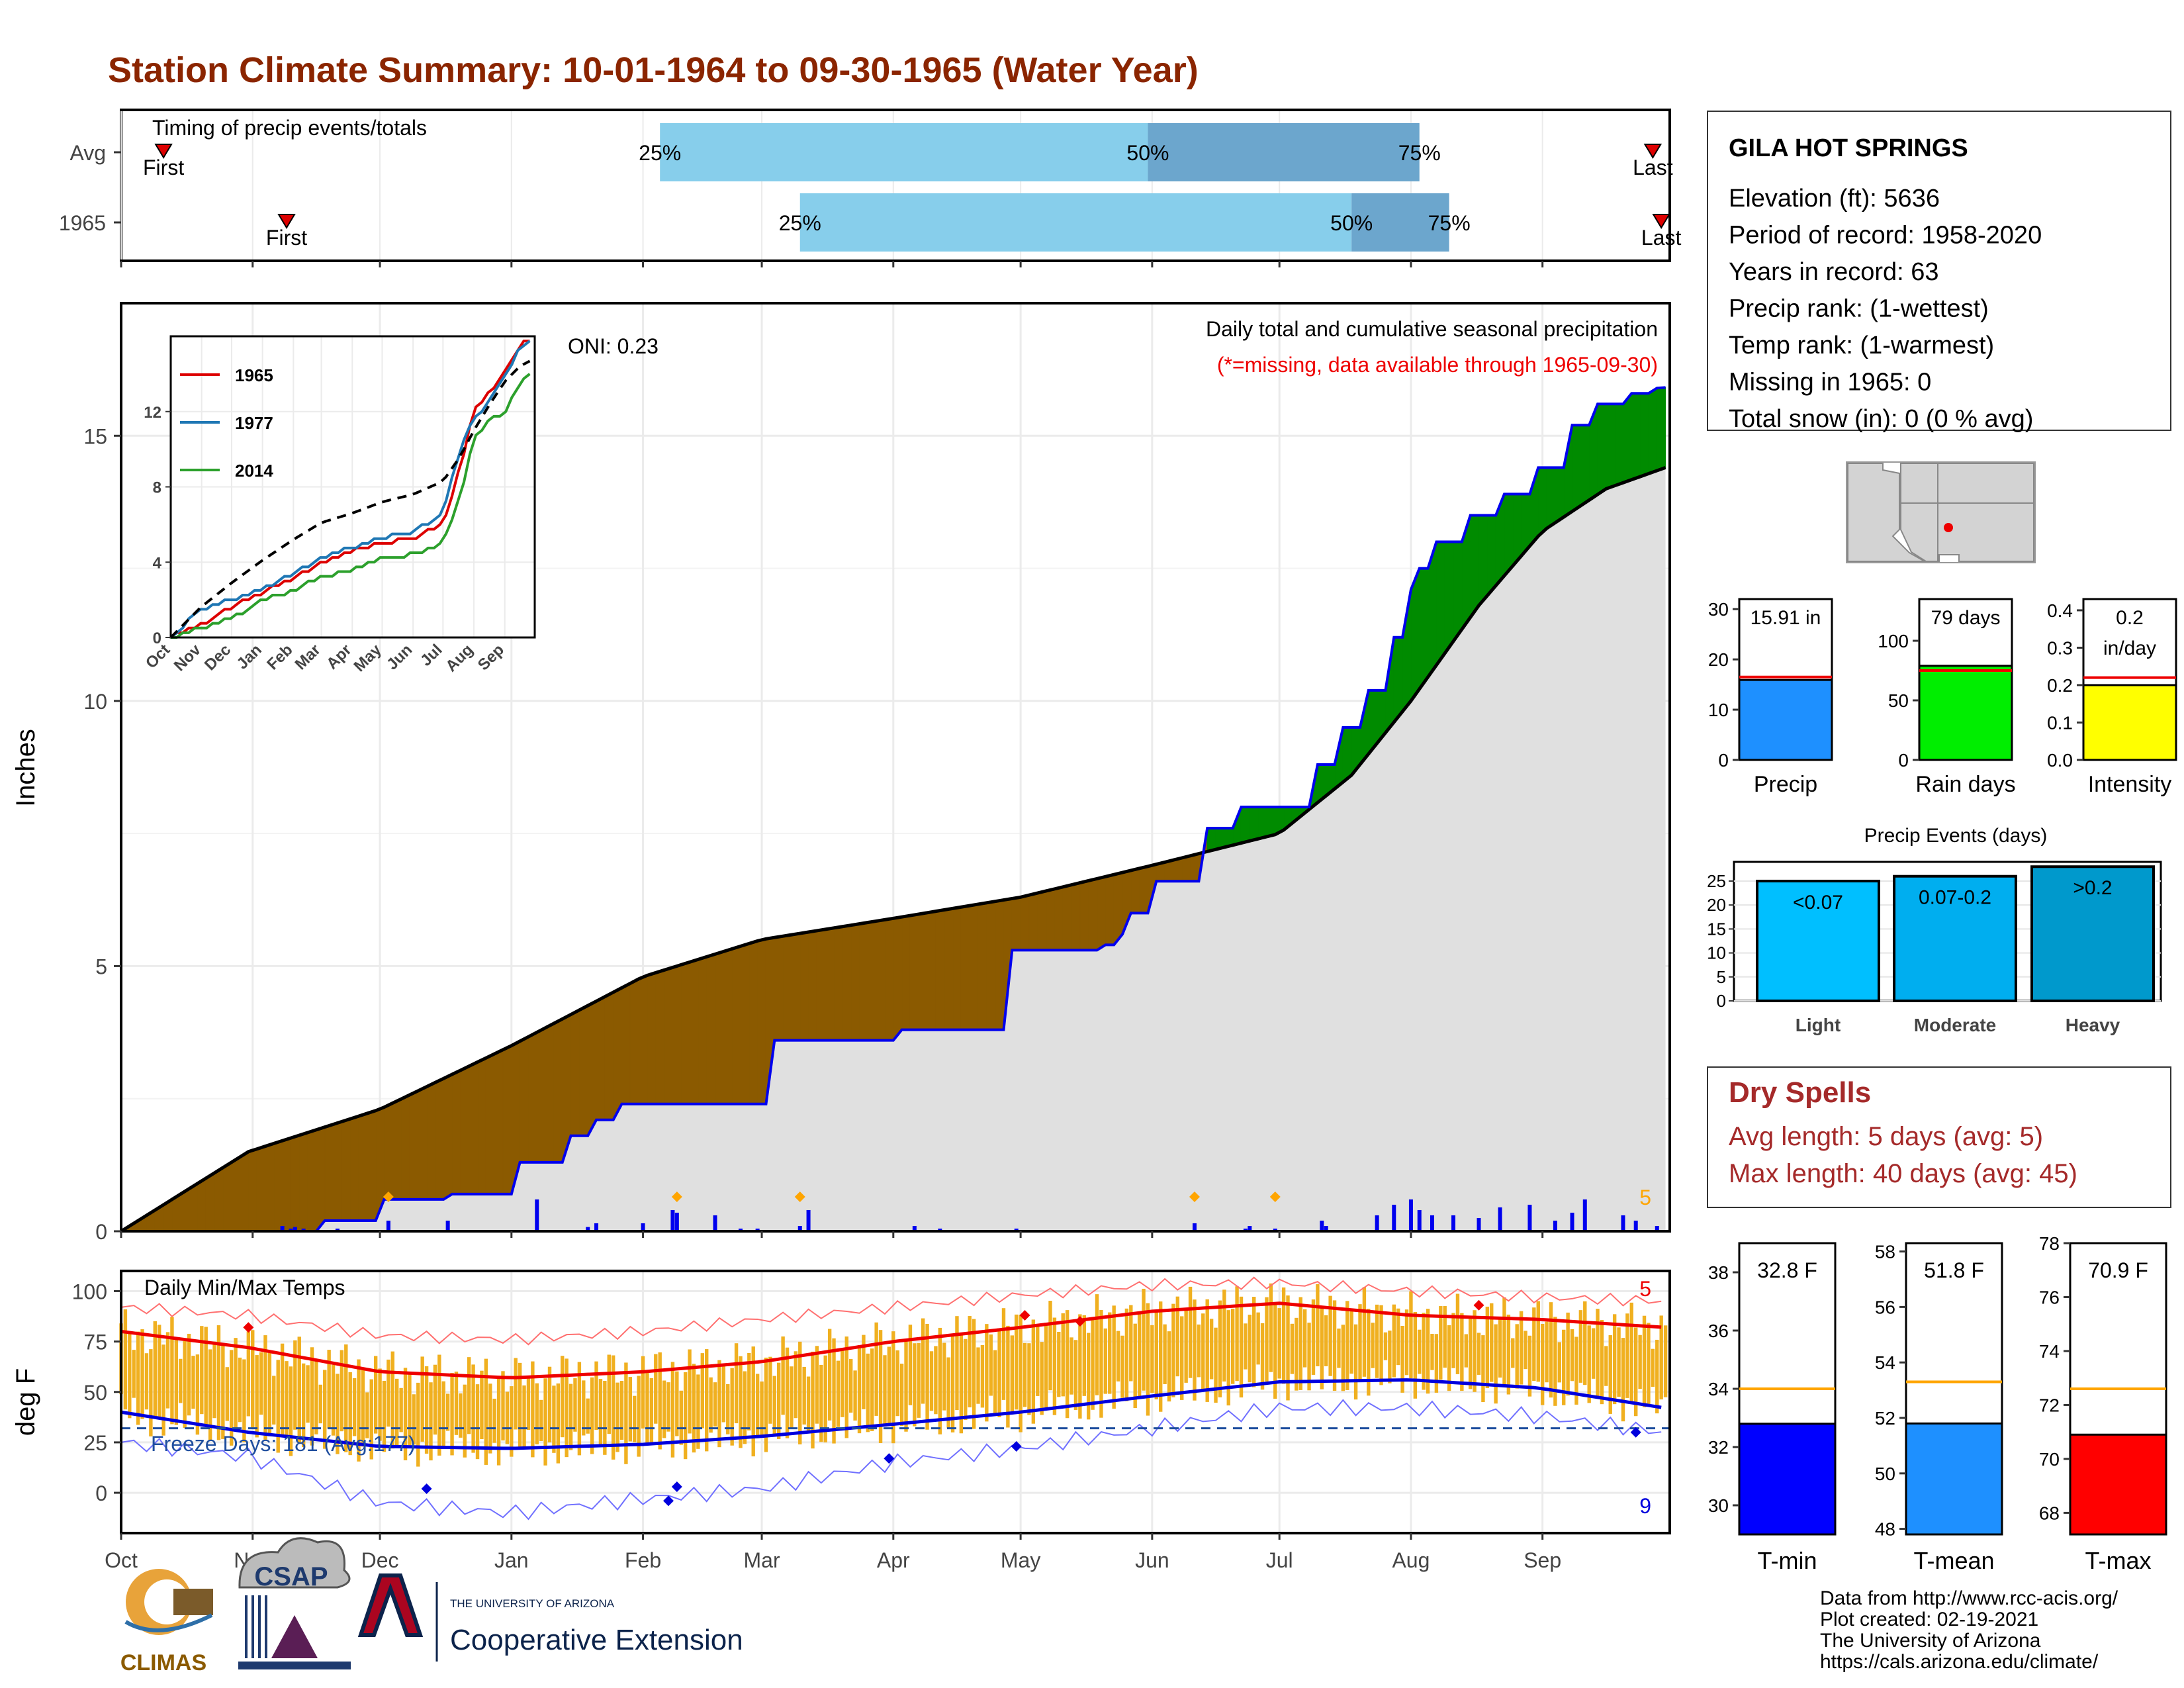 This screenshot has height=1688, width=2184. What do you see at coordinates (2049, 1297) in the screenshot?
I see `temp-summary-y-tick-label: 76` at bounding box center [2049, 1297].